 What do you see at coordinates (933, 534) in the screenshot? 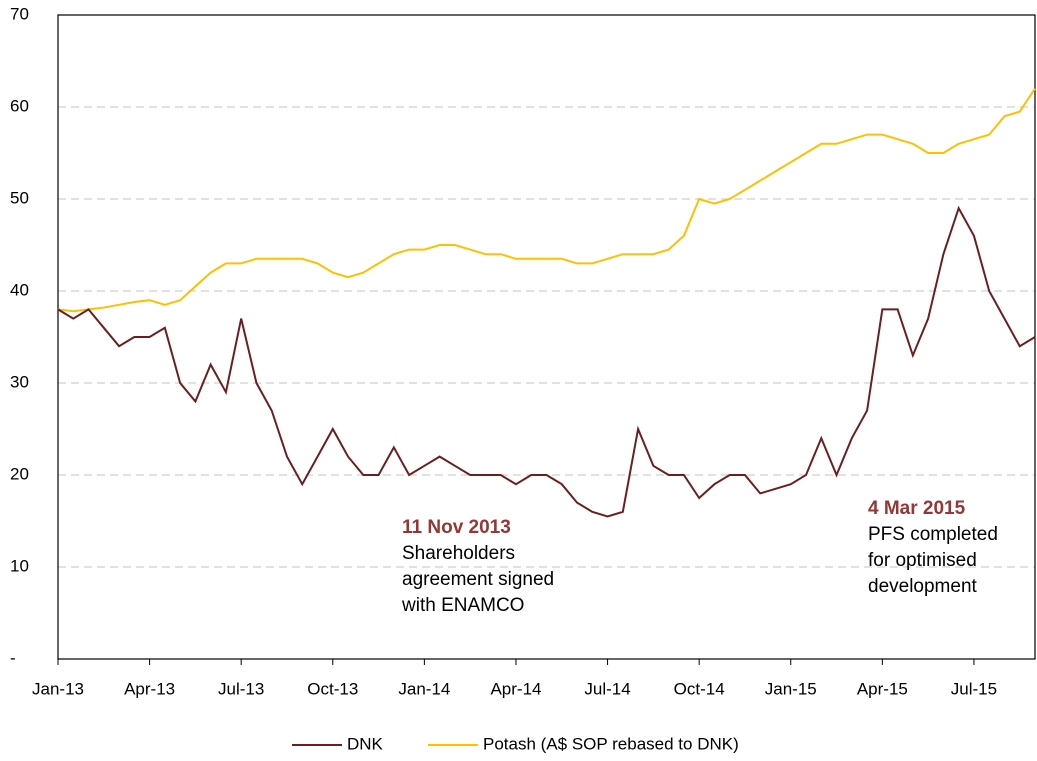
I see `annotation-text: PFS completed` at bounding box center [933, 534].